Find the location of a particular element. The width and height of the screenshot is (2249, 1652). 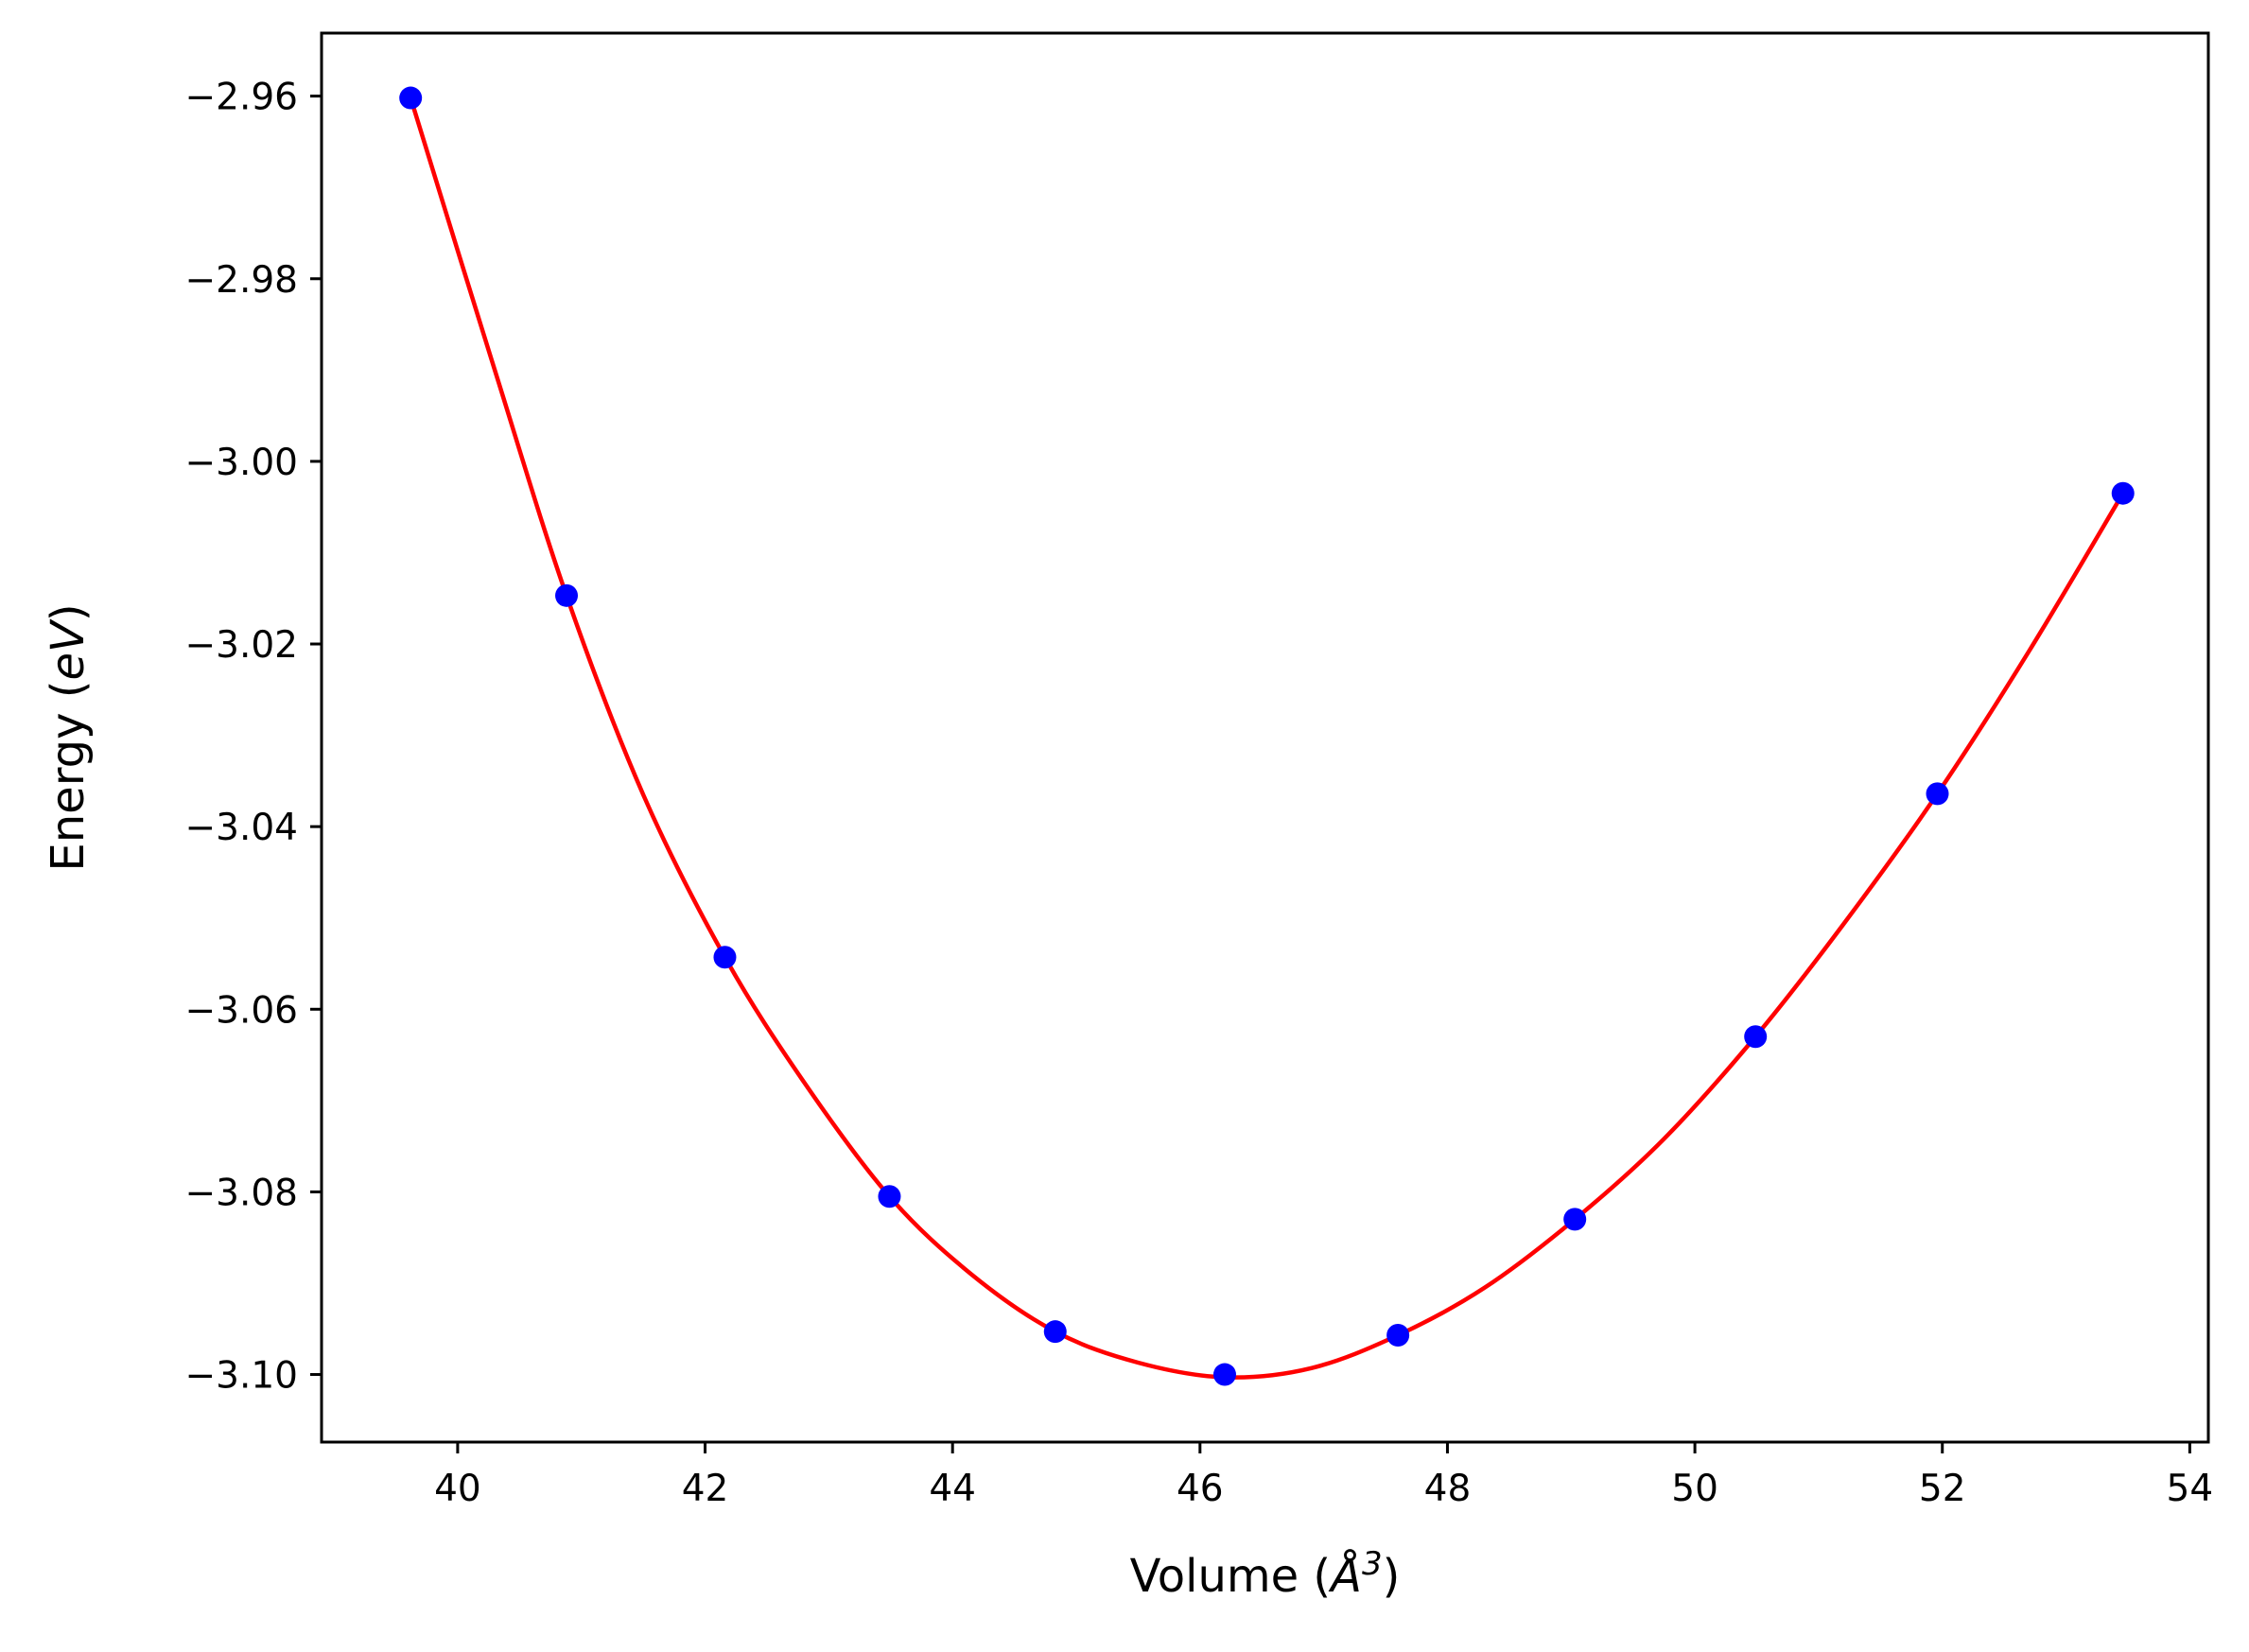

y-axis-label: Energy (eV) is located at coordinates (68, 737).